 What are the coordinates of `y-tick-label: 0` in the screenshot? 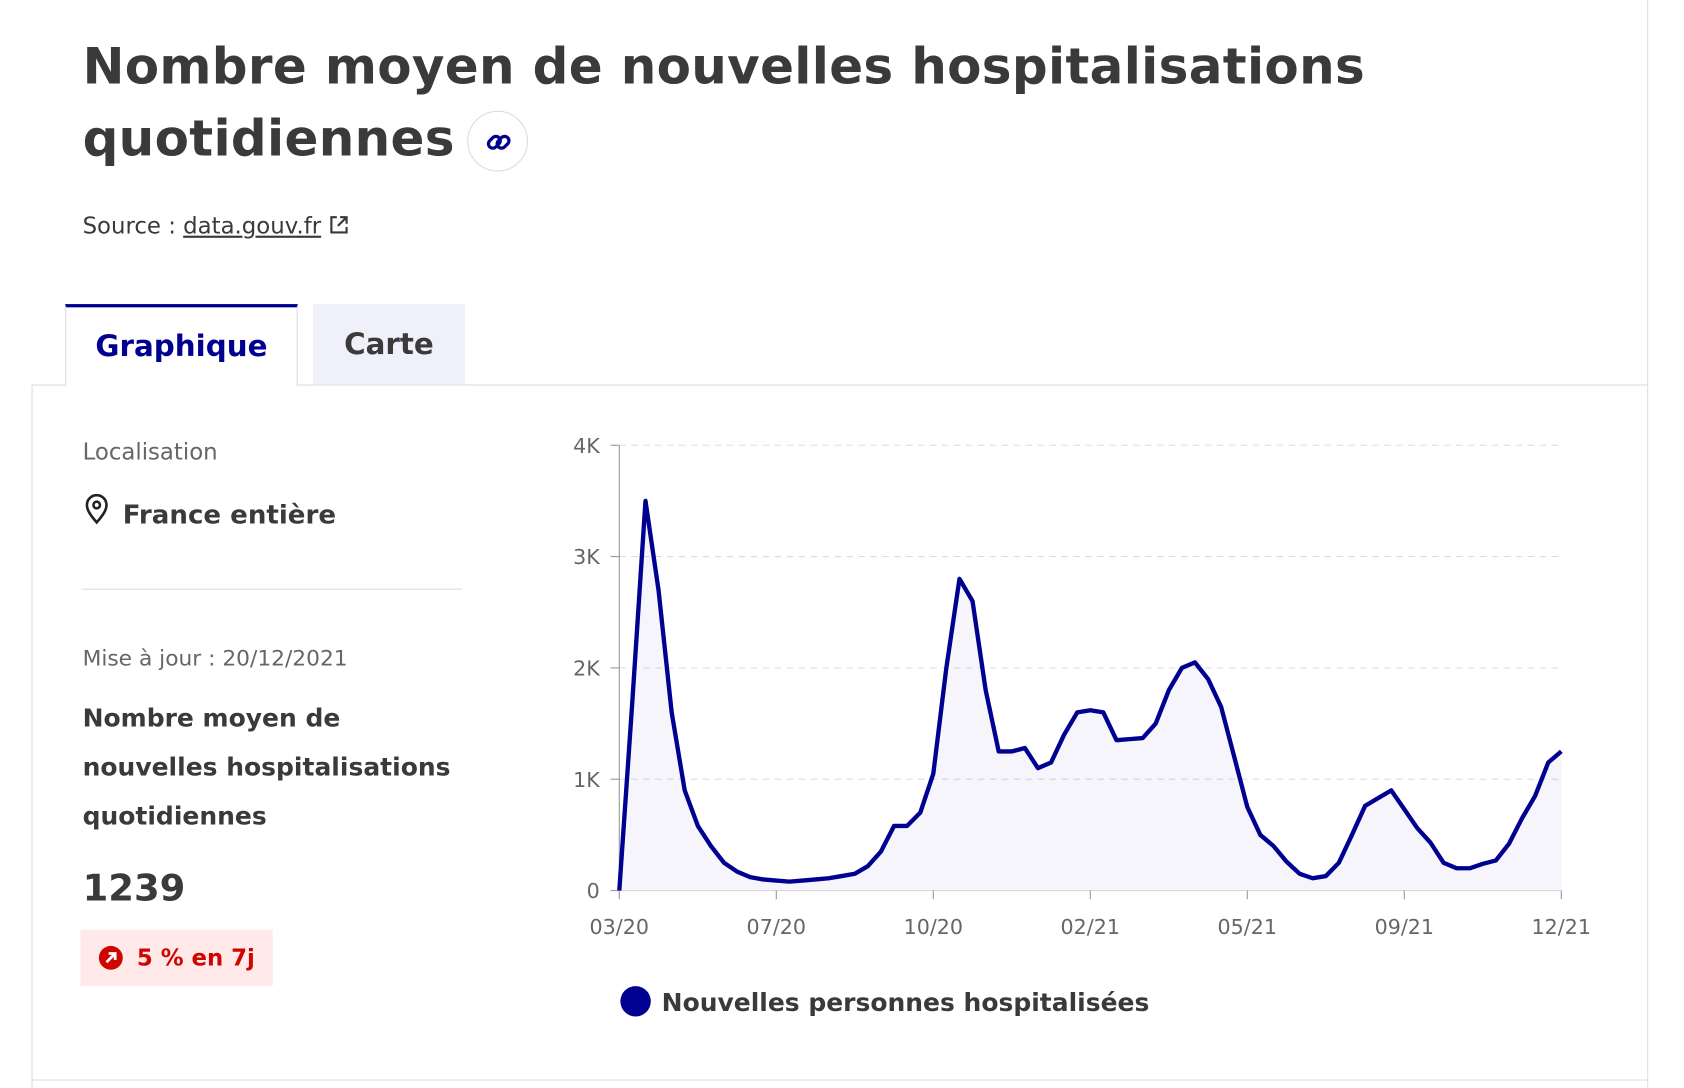 It's located at (593, 891).